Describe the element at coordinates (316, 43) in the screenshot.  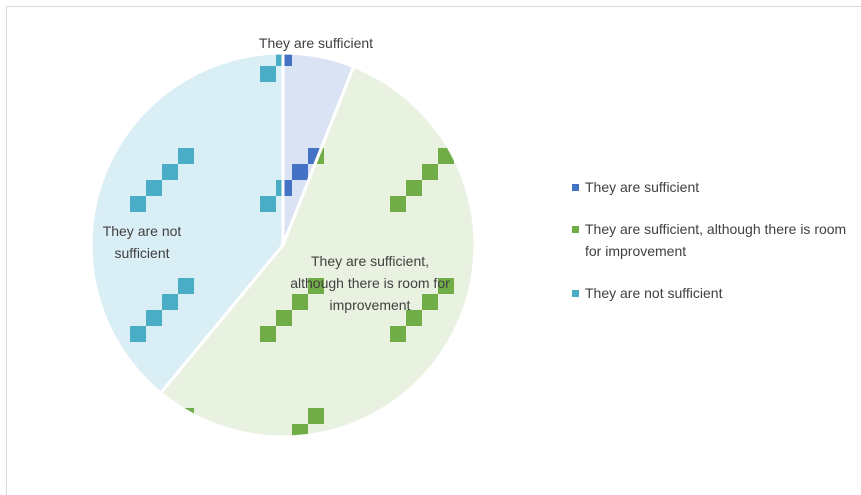
I see `slice-label: They are sufficient` at that location.